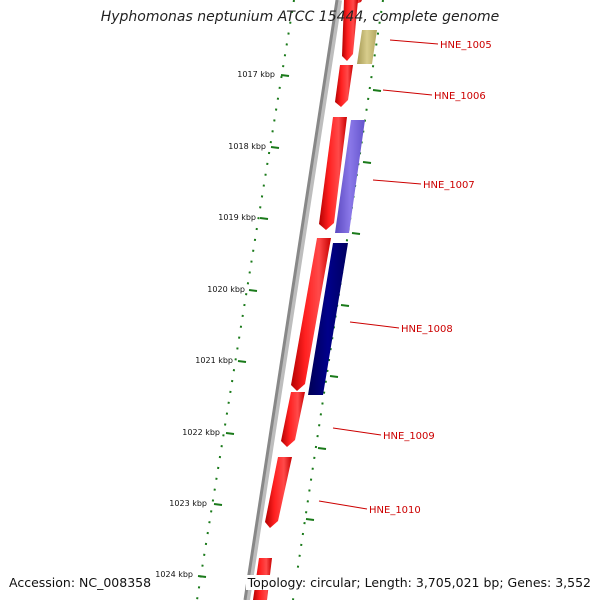  Describe the element at coordinates (174, 574) in the screenshot. I see `tick-label-1024: 1024 kbp` at that location.